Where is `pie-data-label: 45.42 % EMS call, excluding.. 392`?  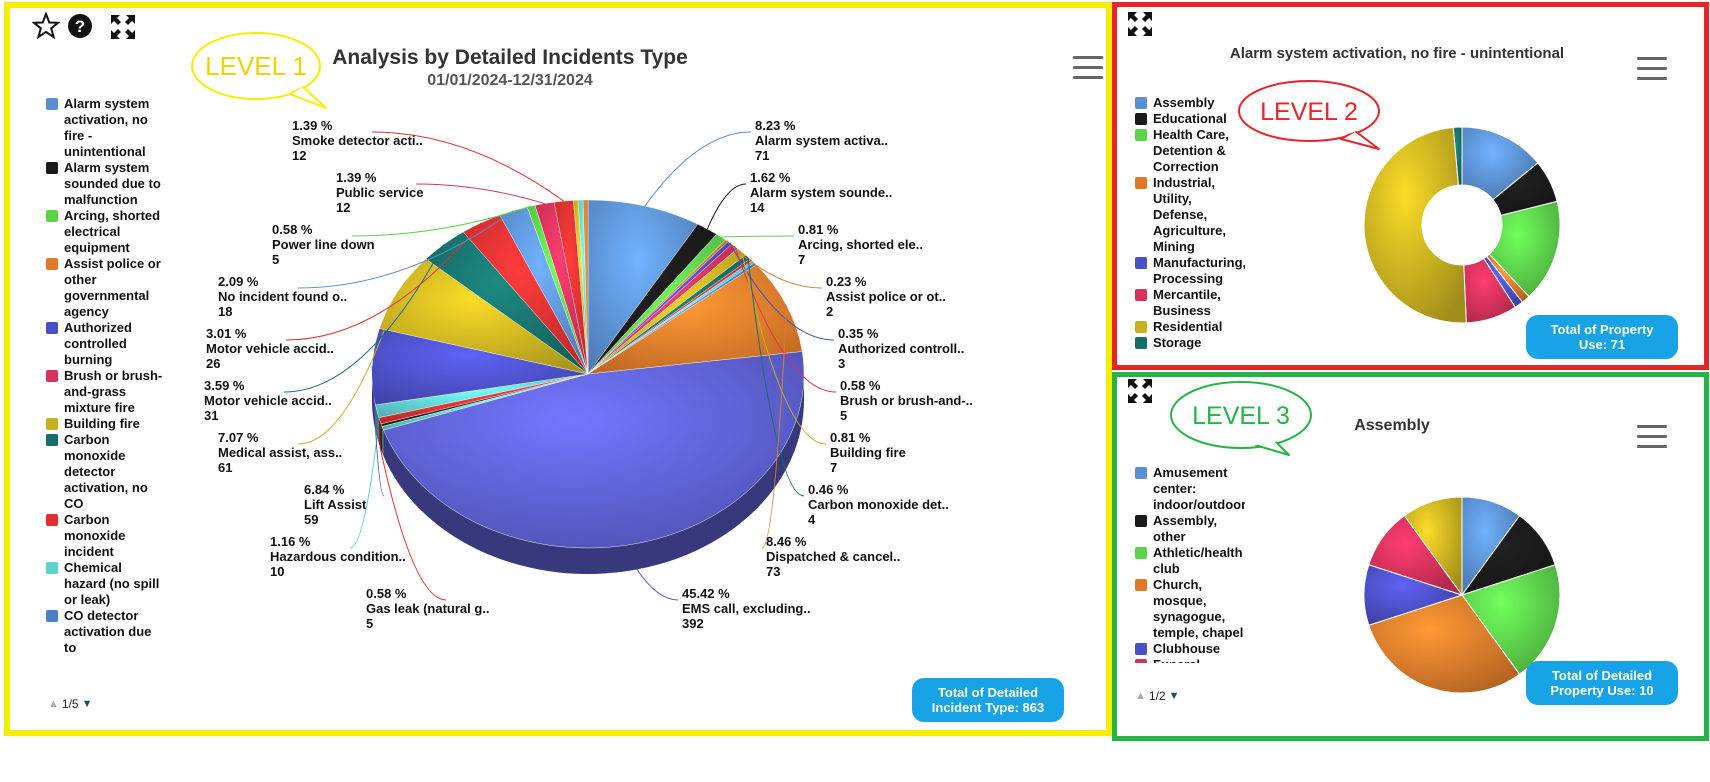 pie-data-label: 45.42 % EMS call, excluding.. 392 is located at coordinates (746, 608).